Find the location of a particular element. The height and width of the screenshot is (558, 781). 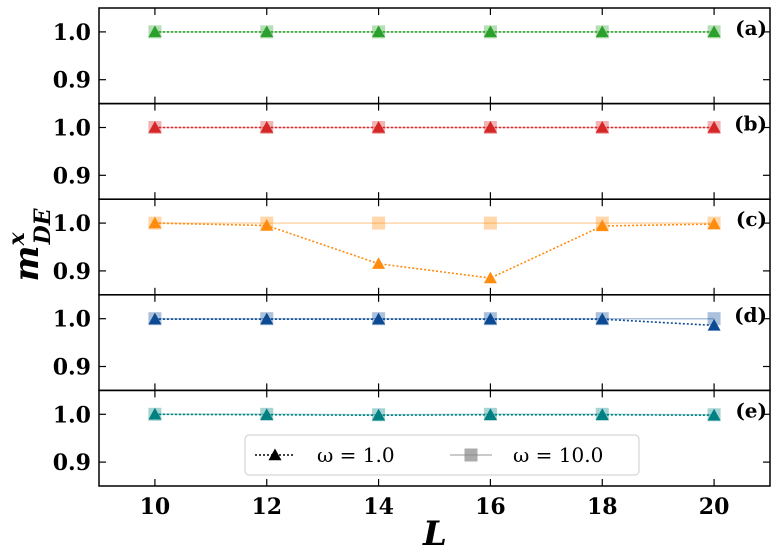

x-tick-label: 18 is located at coordinates (602, 507).